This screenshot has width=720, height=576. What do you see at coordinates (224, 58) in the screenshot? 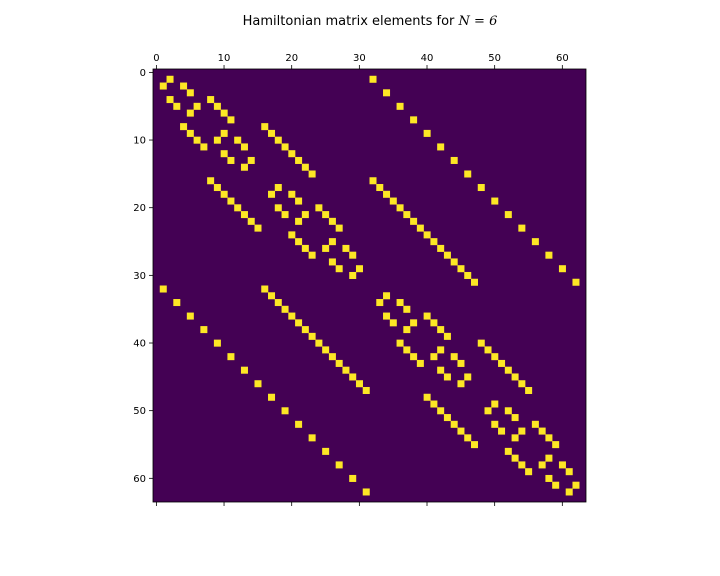
I see `x-tick-label: 10` at bounding box center [224, 58].